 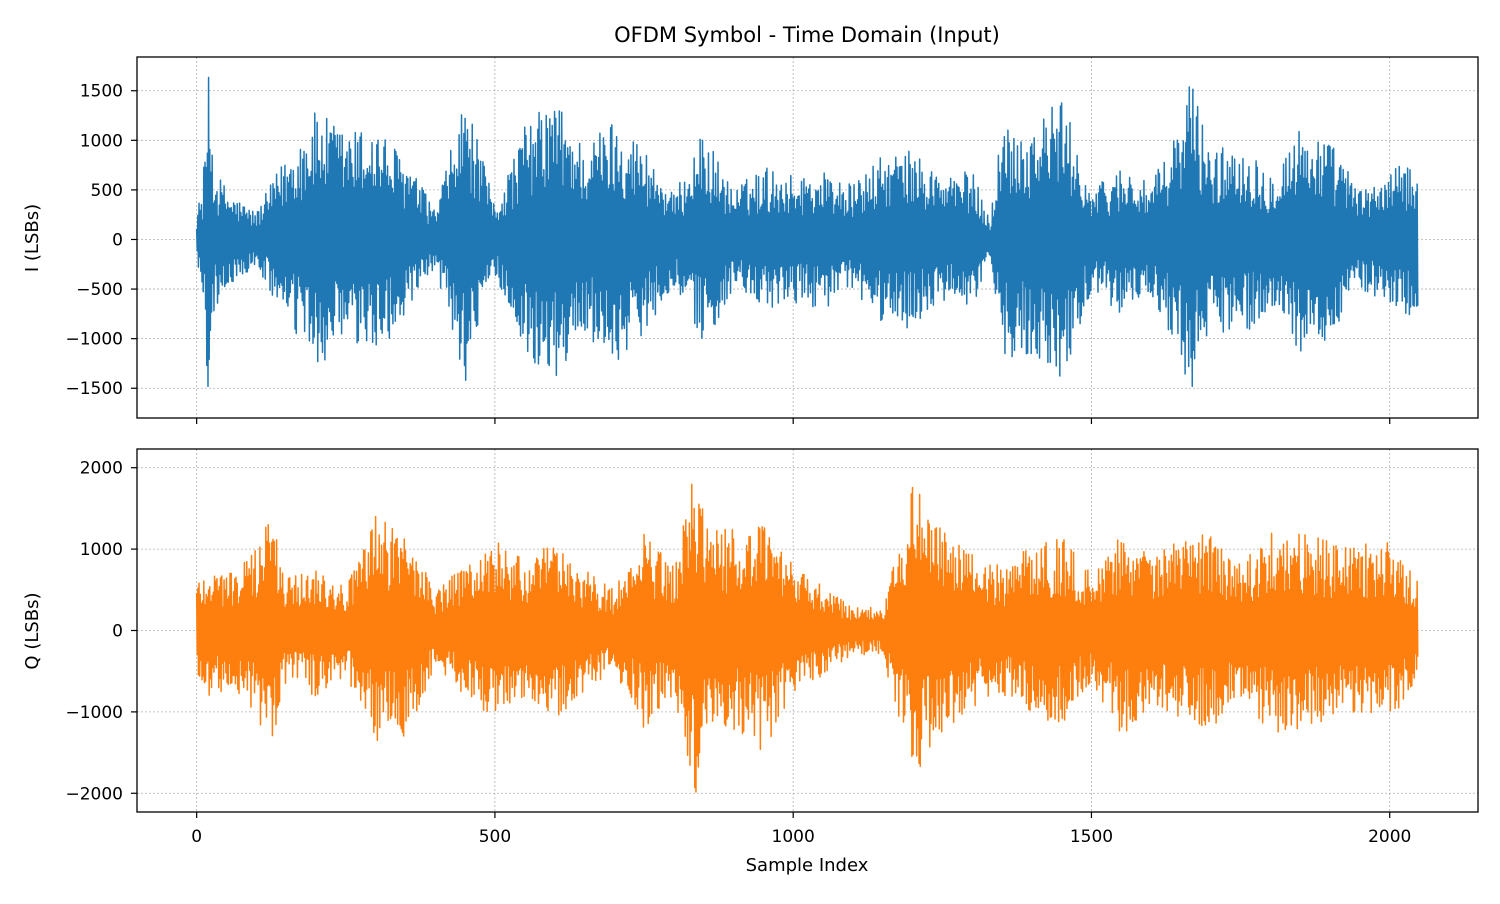 What do you see at coordinates (101, 631) in the screenshot?
I see `y-ticks-bottom: −2000 −1000 0 1000 2000` at bounding box center [101, 631].